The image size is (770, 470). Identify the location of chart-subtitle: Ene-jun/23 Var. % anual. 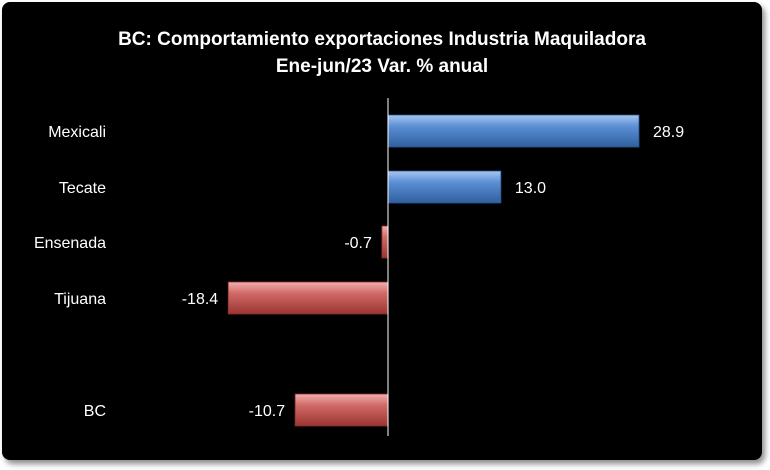
(382, 66).